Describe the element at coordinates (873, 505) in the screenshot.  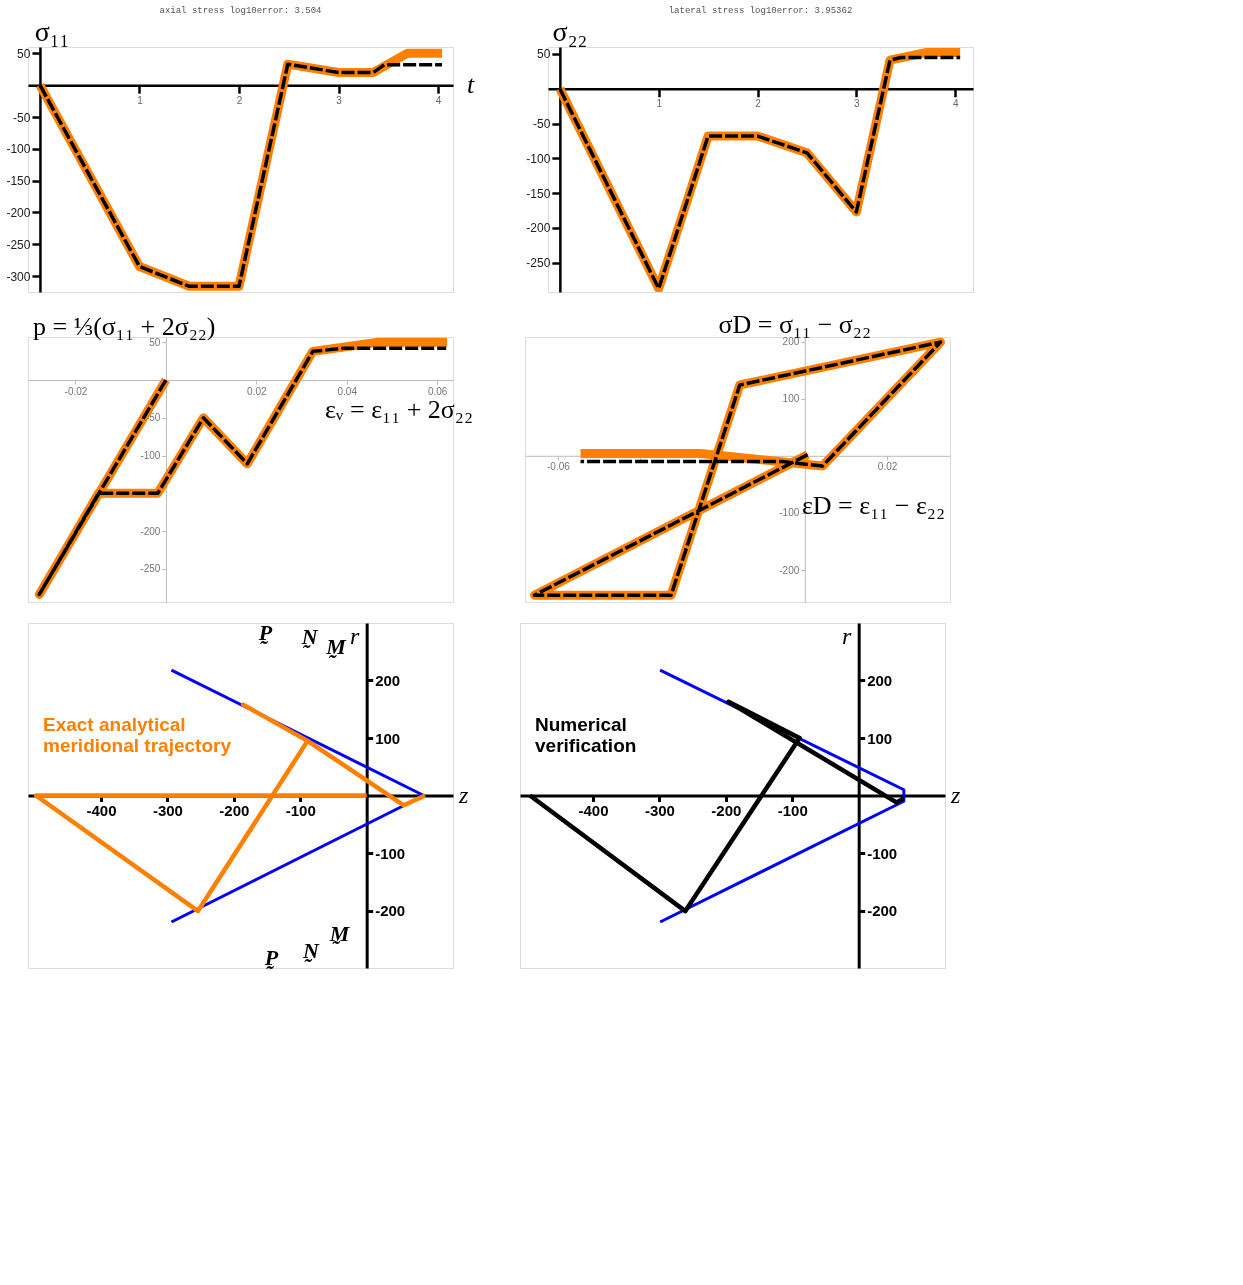
I see `x-axis-title: εD = ε₁₁ − ε₂₂` at that location.